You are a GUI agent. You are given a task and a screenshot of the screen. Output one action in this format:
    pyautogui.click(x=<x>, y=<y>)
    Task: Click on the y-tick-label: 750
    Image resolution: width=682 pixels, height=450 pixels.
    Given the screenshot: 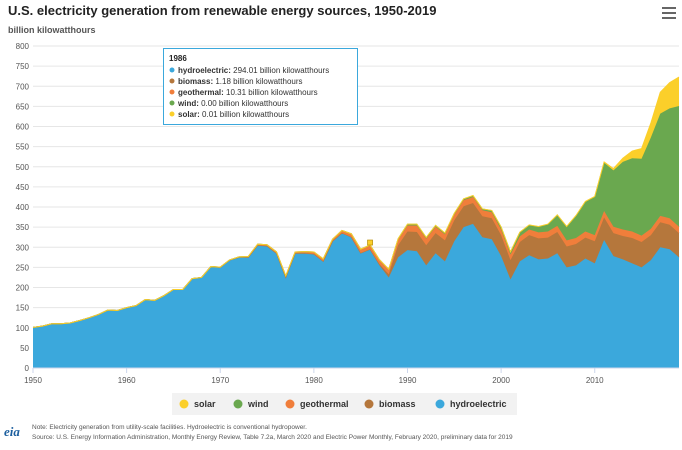 What is the action you would take?
    pyautogui.click(x=23, y=66)
    